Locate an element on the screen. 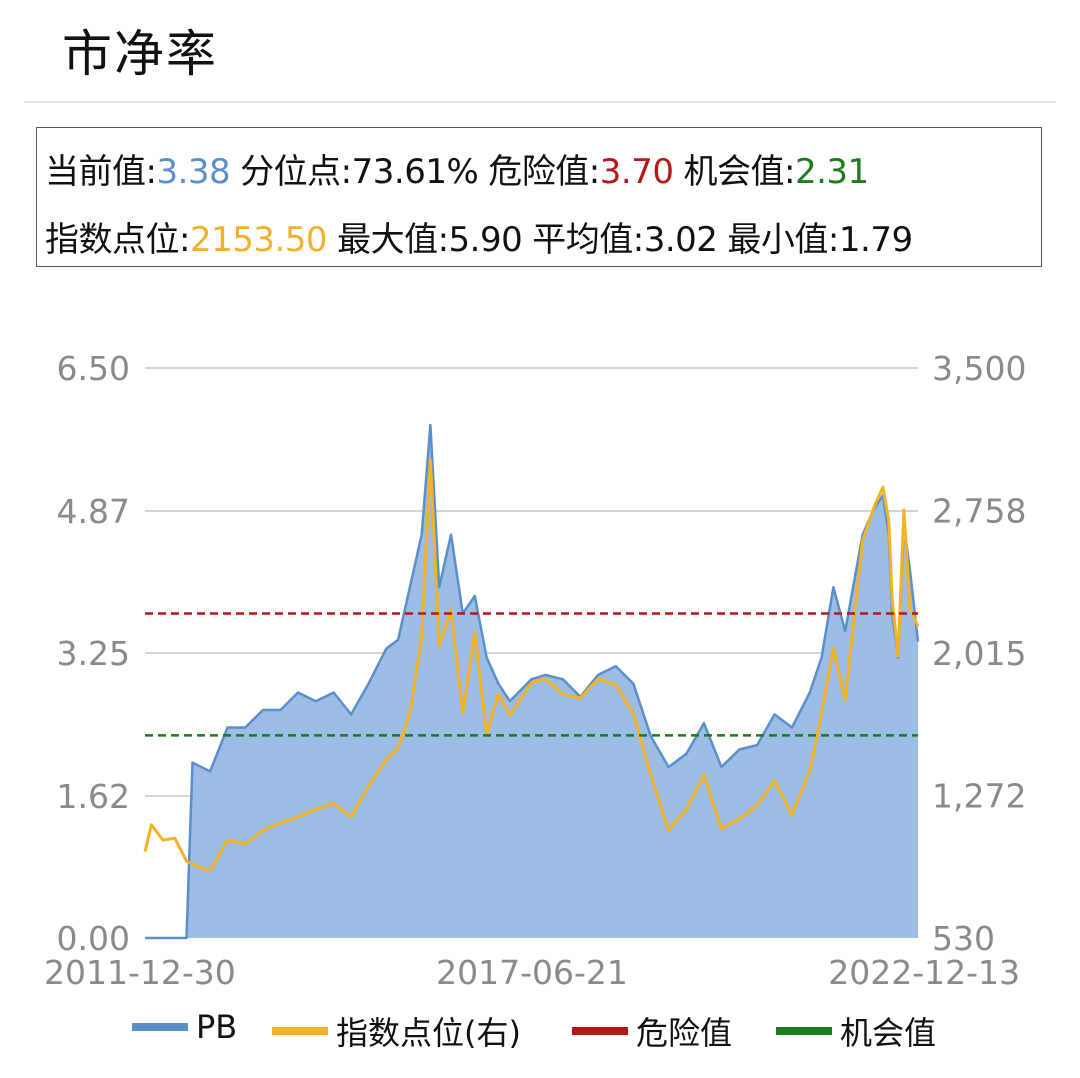 Image resolution: width=1080 pixels, height=1078 pixels. reference-lines-layer is located at coordinates (531, 674).